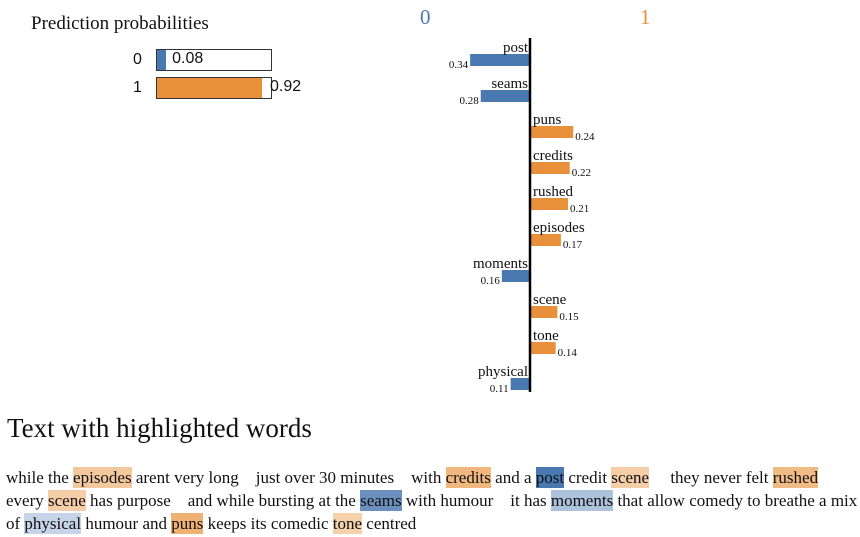 This screenshot has height=537, width=860. I want to click on text-span: keeps its comedic, so click(268, 523).